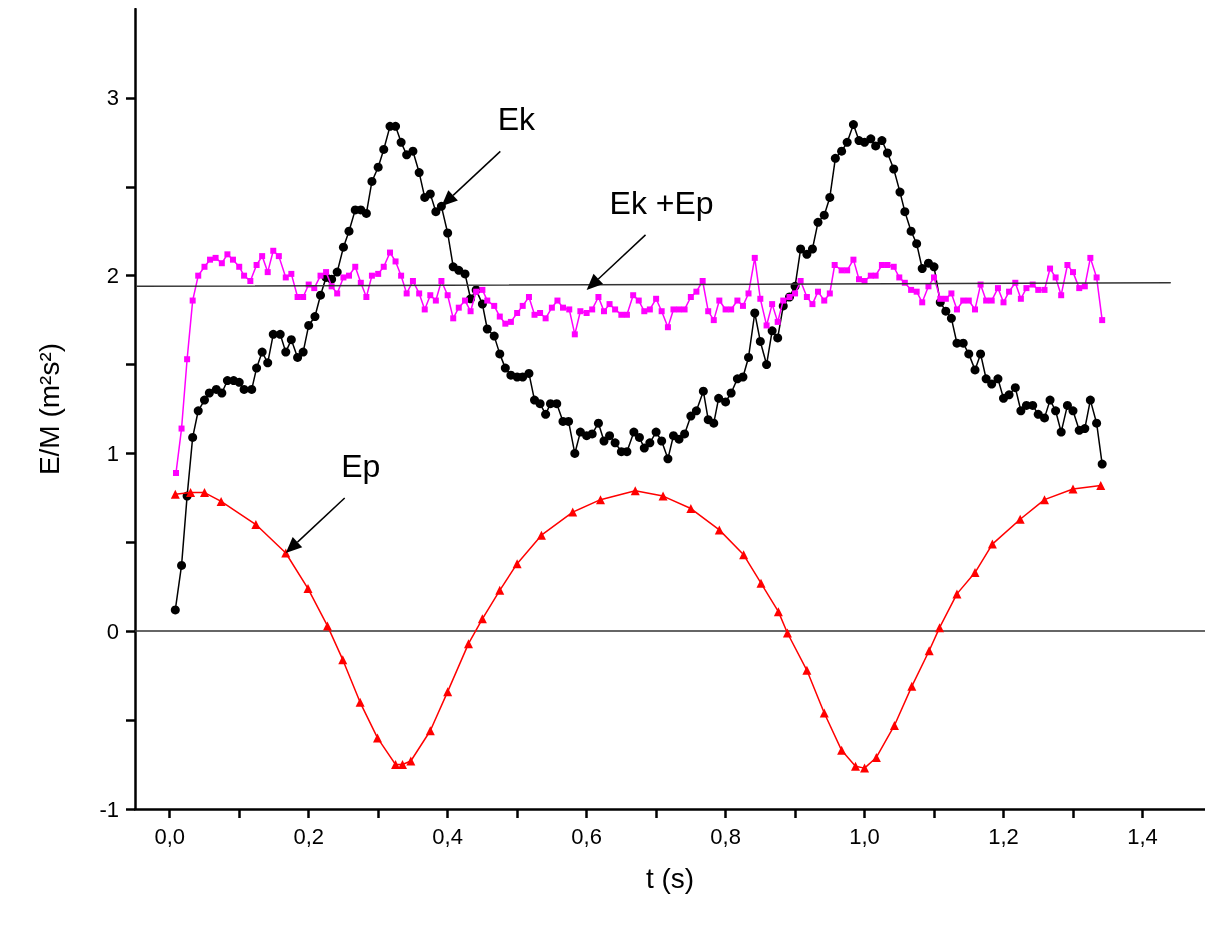 The width and height of the screenshot is (1213, 930). I want to click on x-tick-label: 0,8, so click(725, 836).